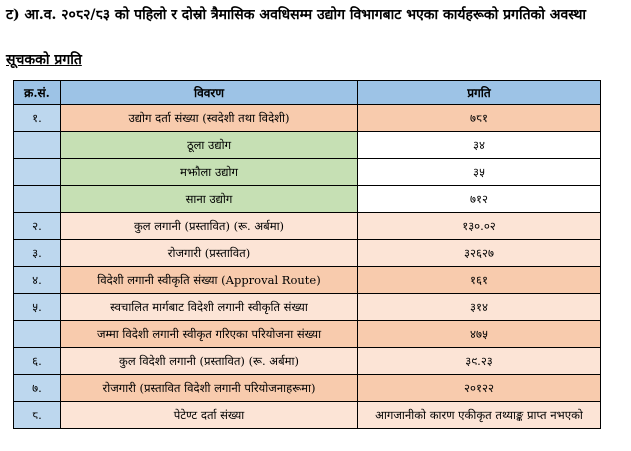 The width and height of the screenshot is (631, 451). I want to click on progress-value: ३२६२७, so click(479, 253).